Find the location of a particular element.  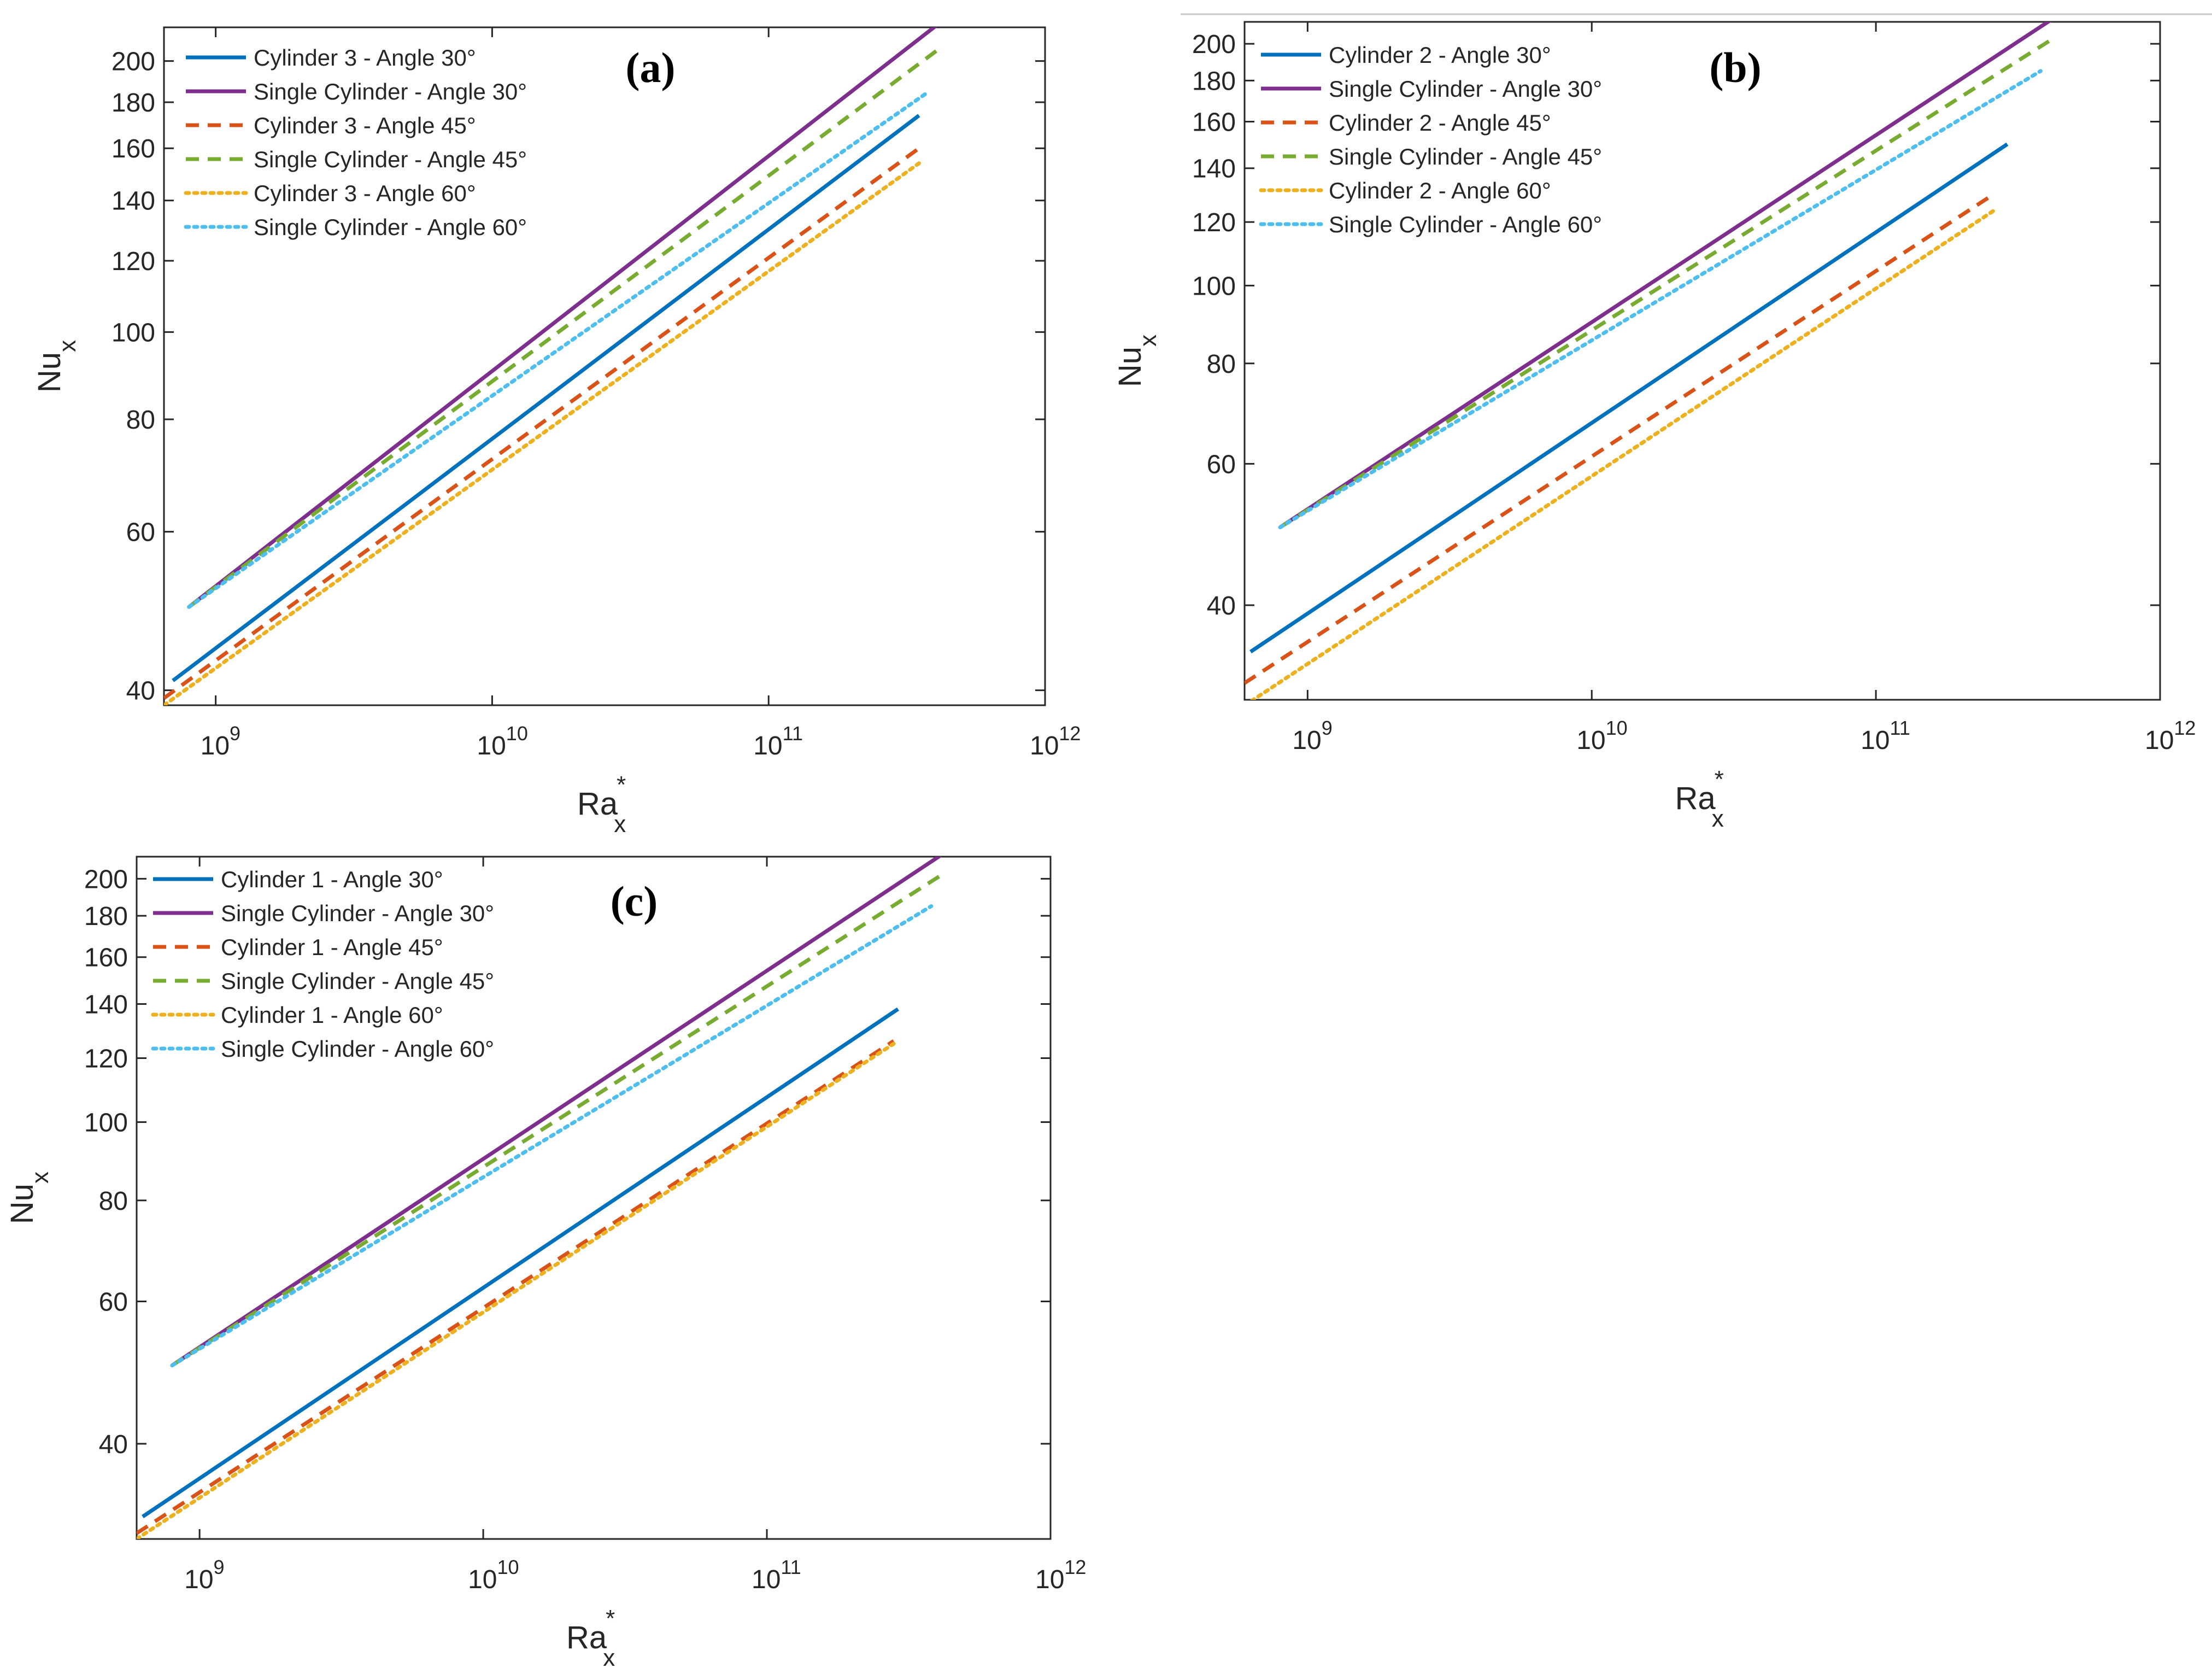

legend-entry: Cylinder 3 - Angle 30° is located at coordinates (365, 58).